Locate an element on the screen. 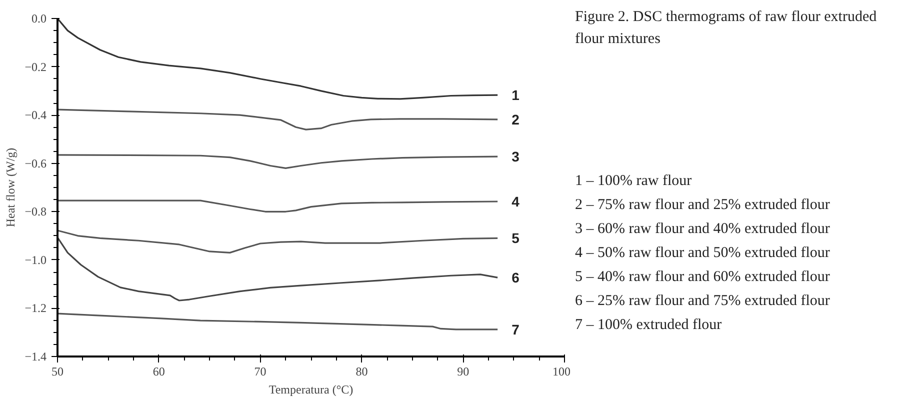  y-tick-label: −1.4 is located at coordinates (35, 357).